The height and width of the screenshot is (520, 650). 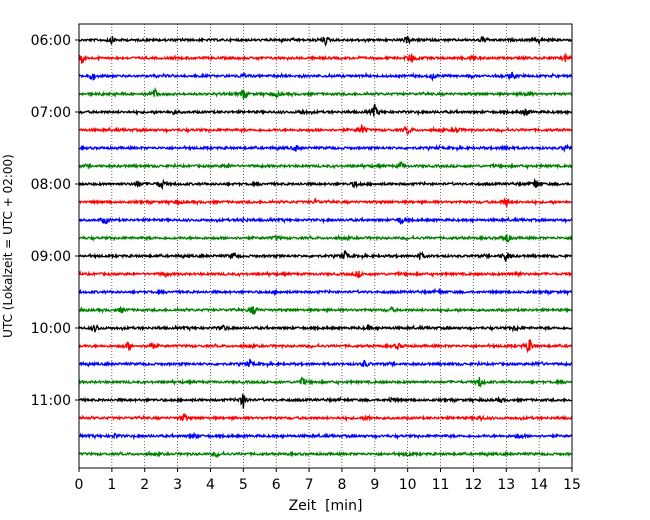 What do you see at coordinates (441, 485) in the screenshot?
I see `x-tick-label: 11` at bounding box center [441, 485].